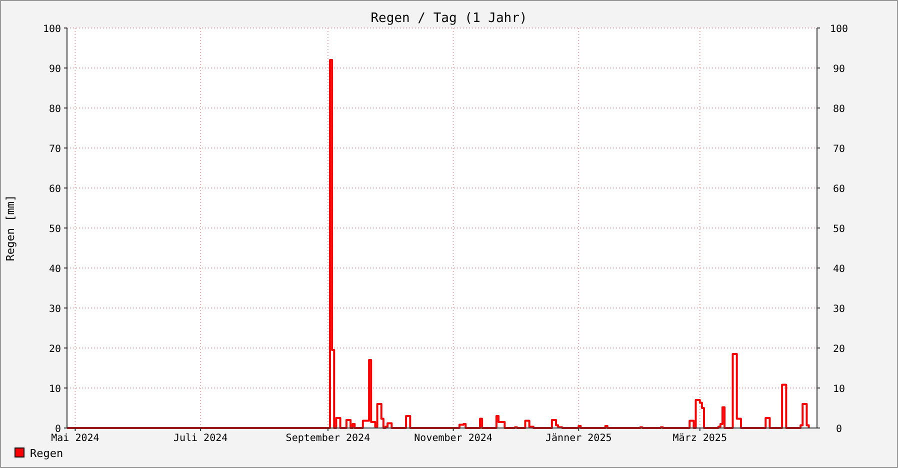  Describe the element at coordinates (10, 228) in the screenshot. I see `y-axis-title: Regen [mm]` at that location.